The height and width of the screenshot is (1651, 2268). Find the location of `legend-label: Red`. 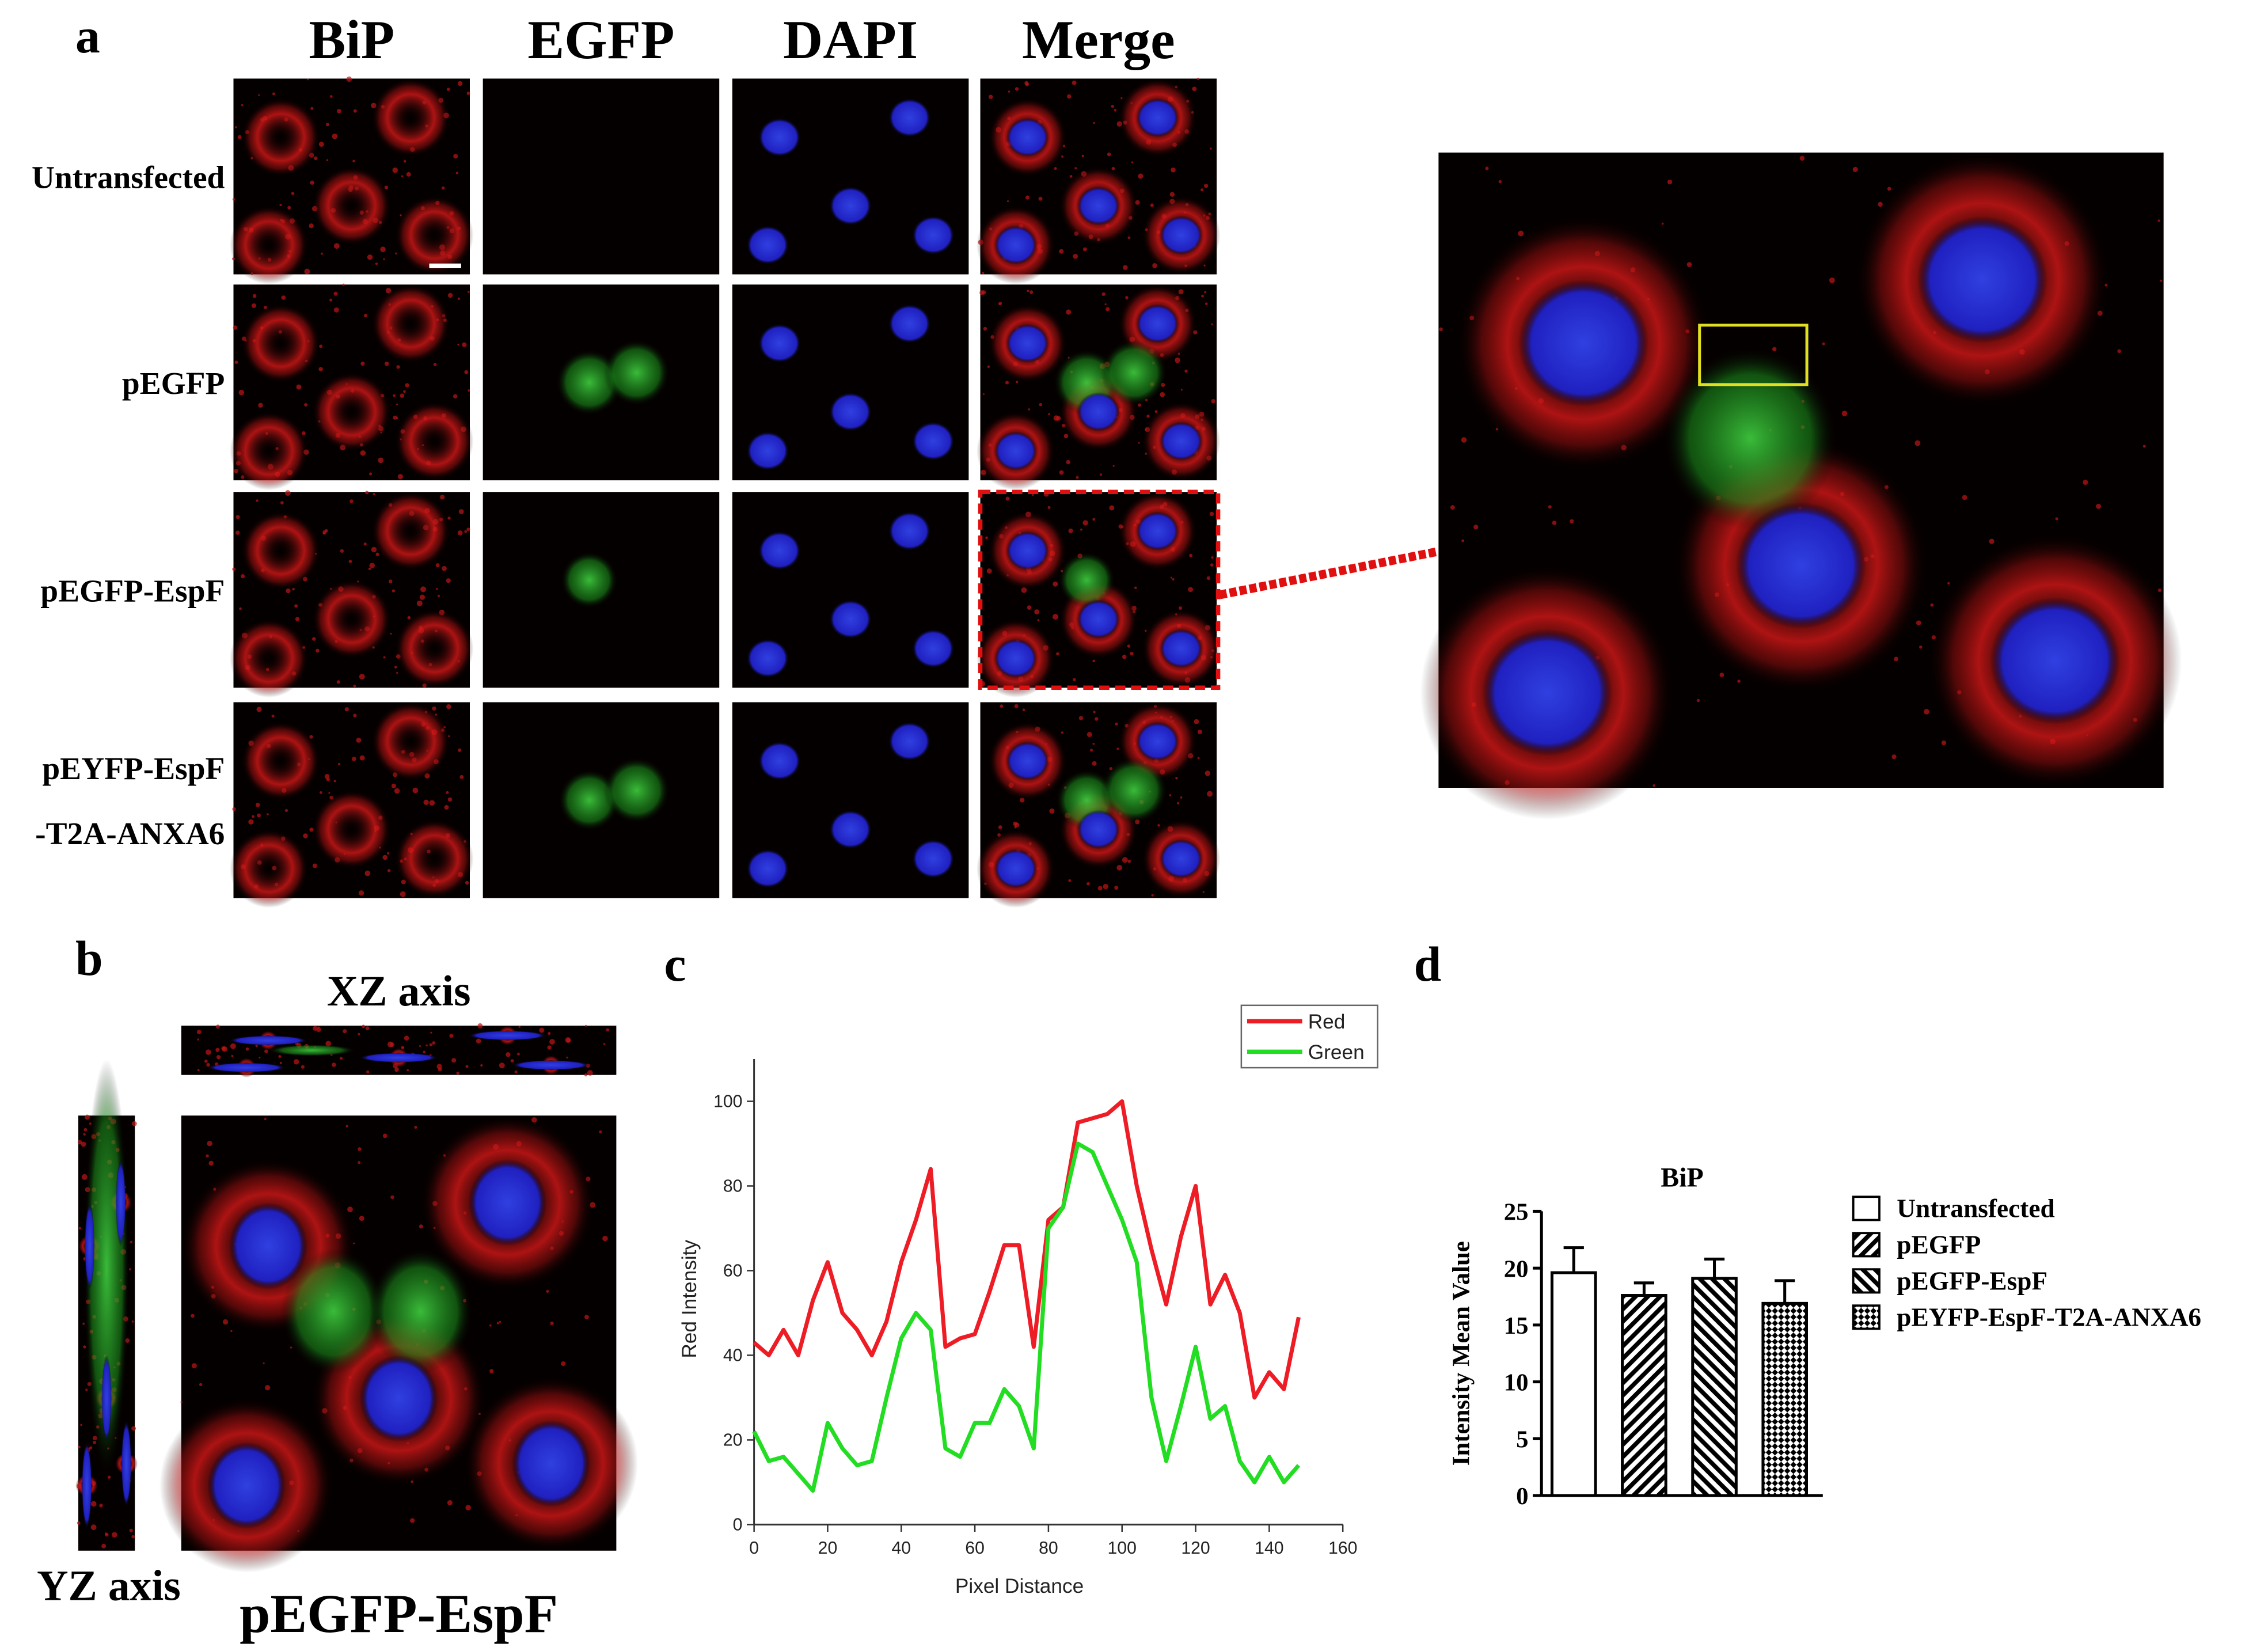

legend-label: Red is located at coordinates (1327, 1022).